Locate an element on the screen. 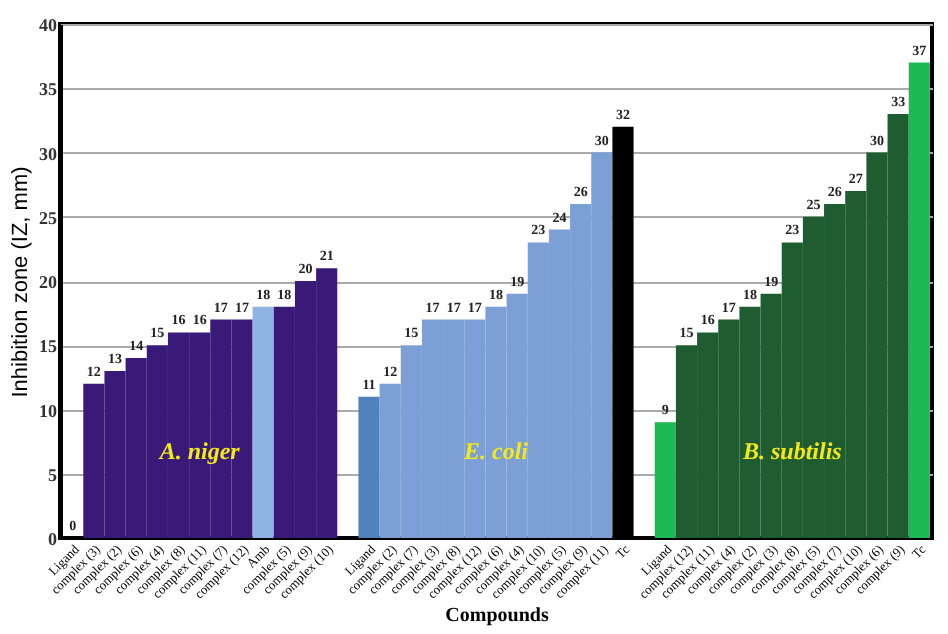 The width and height of the screenshot is (948, 634). y-tick-label: 25 is located at coordinates (48, 217).